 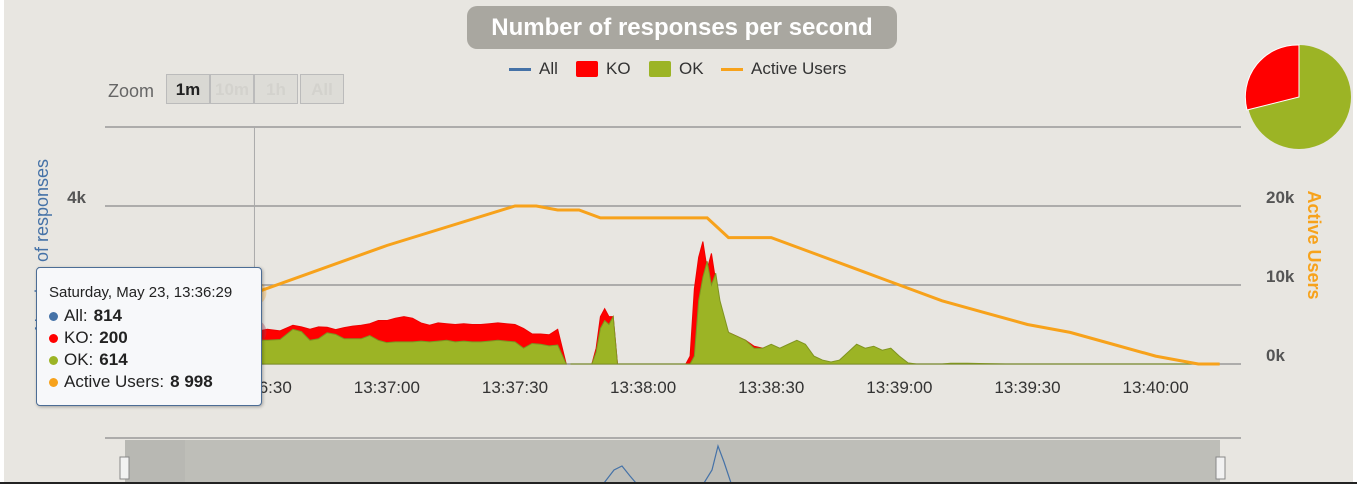 What do you see at coordinates (682, 27) in the screenshot?
I see `chart-title: Number of responses per second` at bounding box center [682, 27].